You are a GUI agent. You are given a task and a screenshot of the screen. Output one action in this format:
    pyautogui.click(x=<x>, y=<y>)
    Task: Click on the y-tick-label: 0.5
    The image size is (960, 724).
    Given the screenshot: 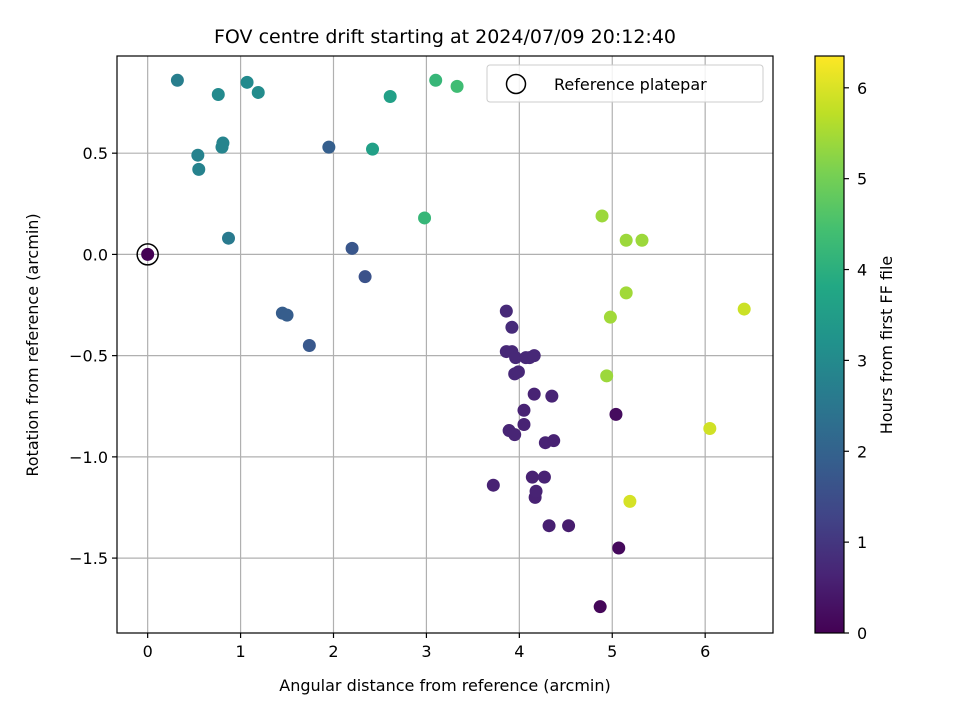 What is the action you would take?
    pyautogui.click(x=95, y=153)
    